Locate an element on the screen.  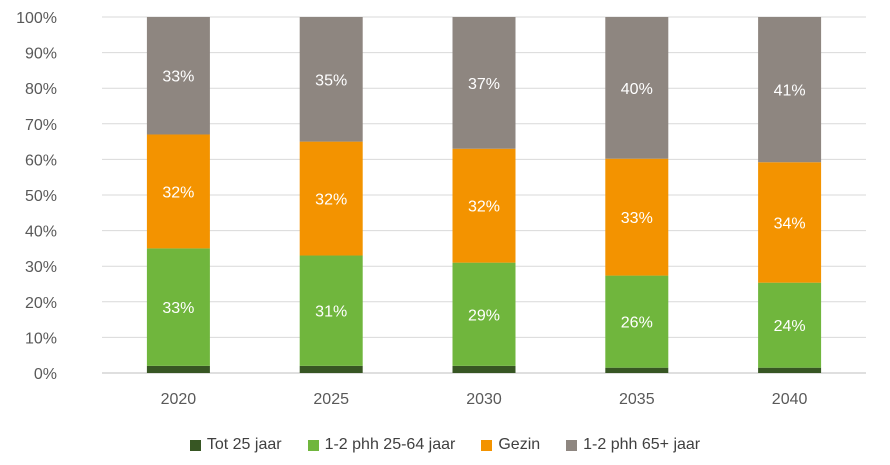
legend-label: Tot 25 jaar is located at coordinates (244, 444).